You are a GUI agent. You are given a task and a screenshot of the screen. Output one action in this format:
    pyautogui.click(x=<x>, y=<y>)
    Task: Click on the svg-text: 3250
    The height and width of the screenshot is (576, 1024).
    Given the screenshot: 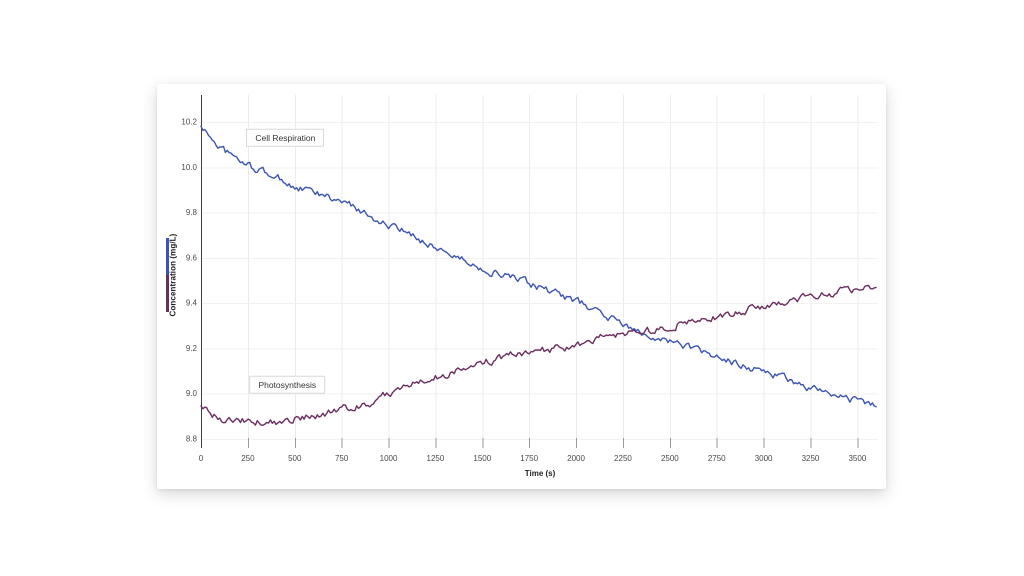 What is the action you would take?
    pyautogui.click(x=811, y=458)
    